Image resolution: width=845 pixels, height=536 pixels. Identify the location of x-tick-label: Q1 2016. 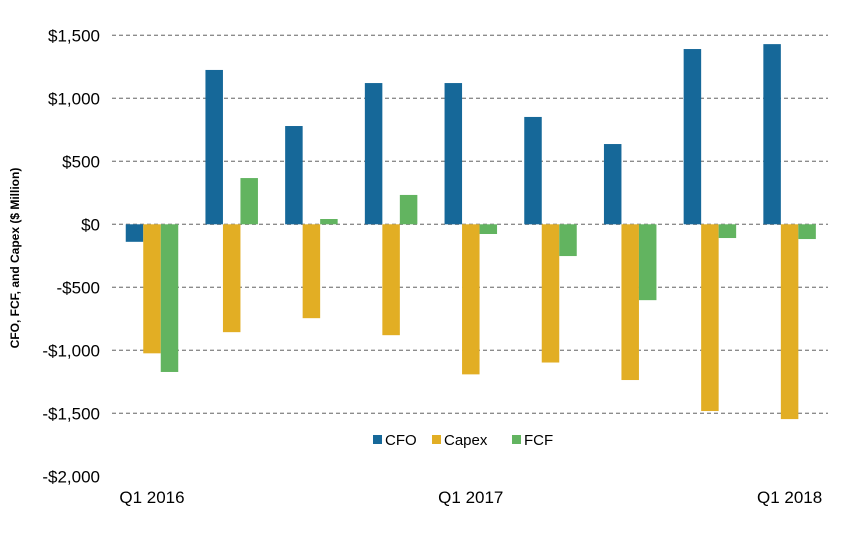
(151, 497).